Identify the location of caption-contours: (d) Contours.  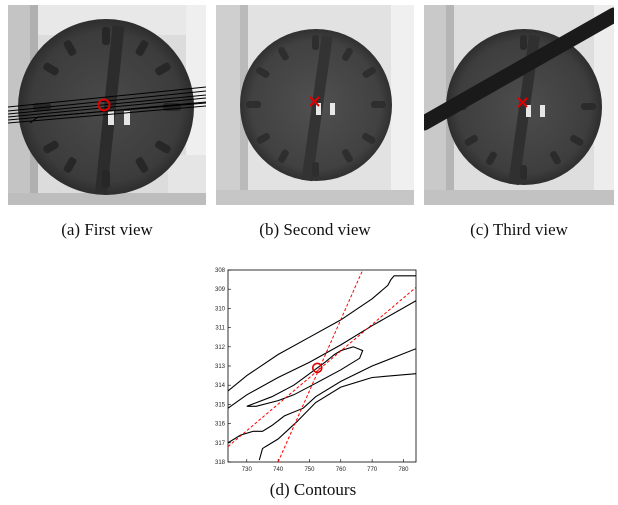
(313, 489).